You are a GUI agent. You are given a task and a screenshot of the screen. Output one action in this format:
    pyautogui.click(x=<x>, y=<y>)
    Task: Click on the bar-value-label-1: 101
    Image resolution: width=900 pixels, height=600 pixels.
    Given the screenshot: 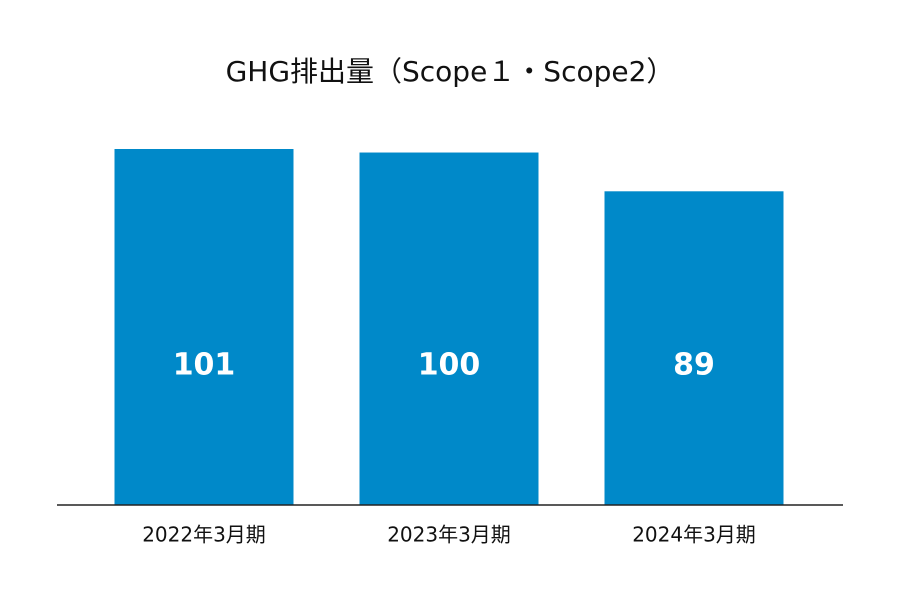 What is the action you would take?
    pyautogui.click(x=204, y=365)
    